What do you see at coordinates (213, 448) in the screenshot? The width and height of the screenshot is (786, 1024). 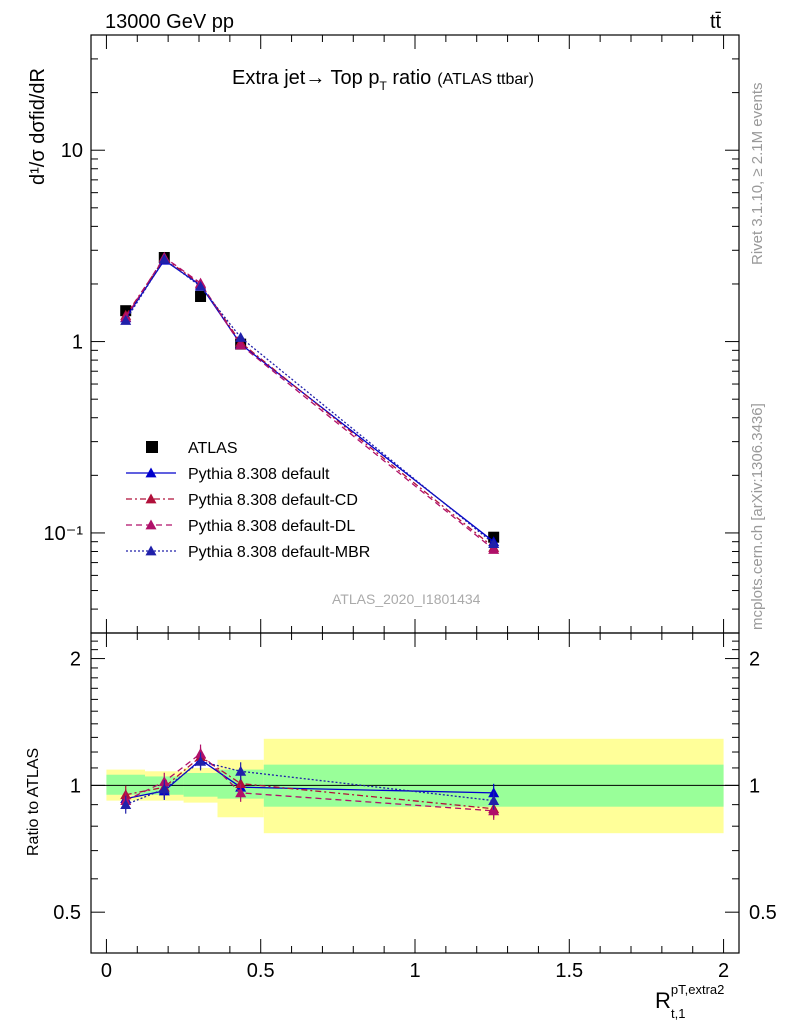 I see `legend-label-atlas: ATLAS` at bounding box center [213, 448].